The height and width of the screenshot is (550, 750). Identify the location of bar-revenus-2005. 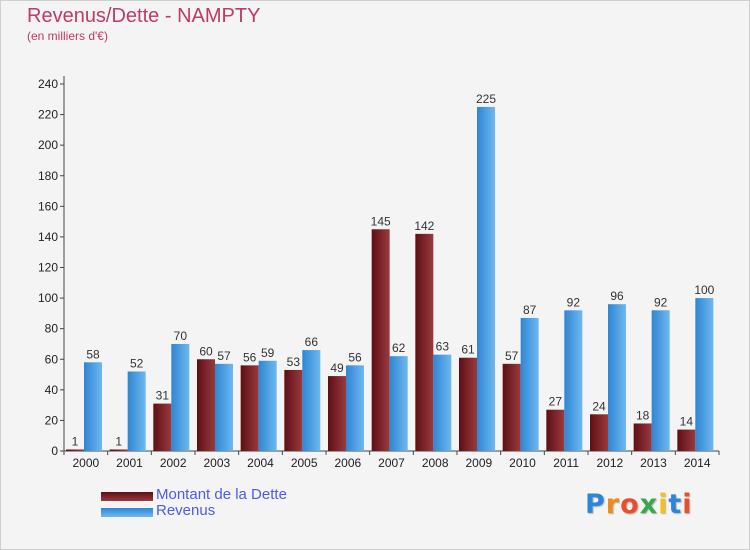
(311, 400).